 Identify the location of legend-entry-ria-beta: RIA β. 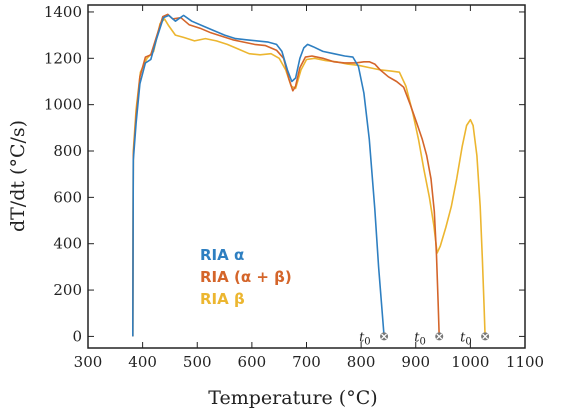
(222, 299).